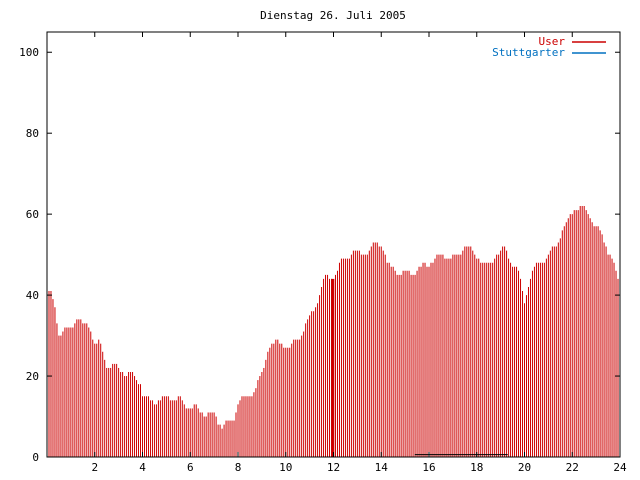 Image resolution: width=640 pixels, height=480 pixels. What do you see at coordinates (32, 376) in the screenshot?
I see `y-tick-label: 20` at bounding box center [32, 376].